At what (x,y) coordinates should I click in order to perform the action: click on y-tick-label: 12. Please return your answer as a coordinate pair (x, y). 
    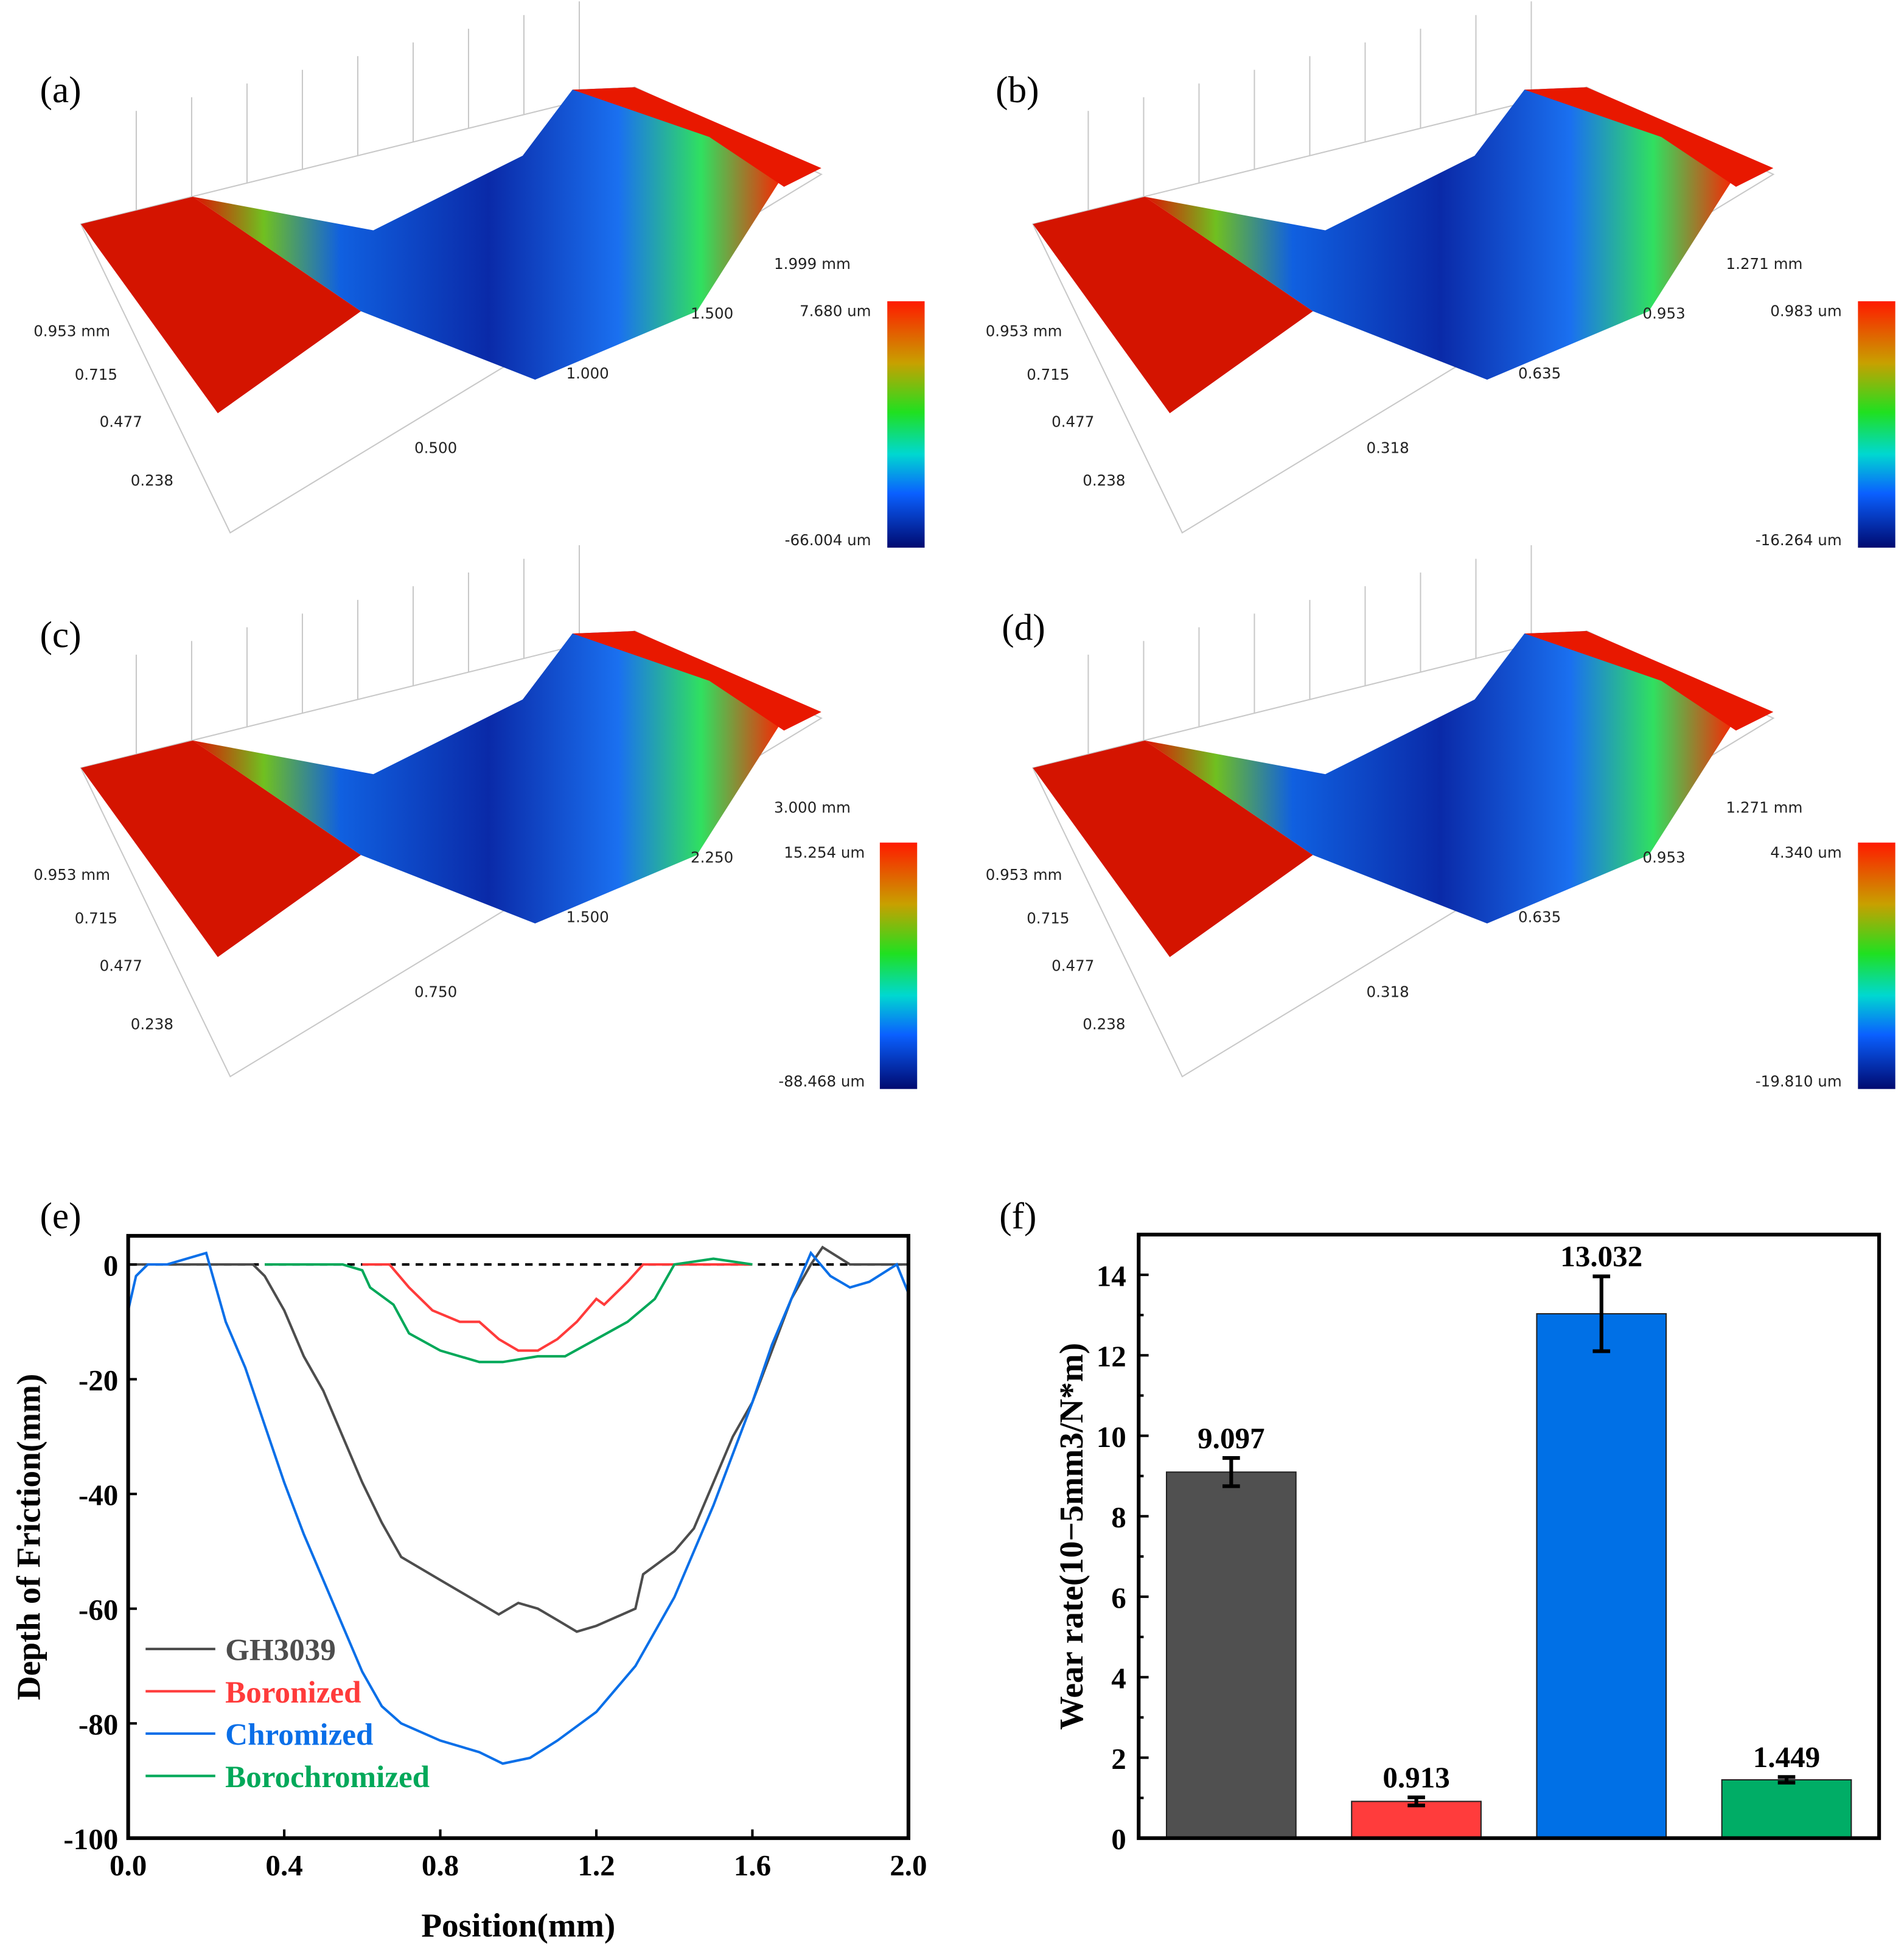
    Looking at the image, I should click on (1111, 1356).